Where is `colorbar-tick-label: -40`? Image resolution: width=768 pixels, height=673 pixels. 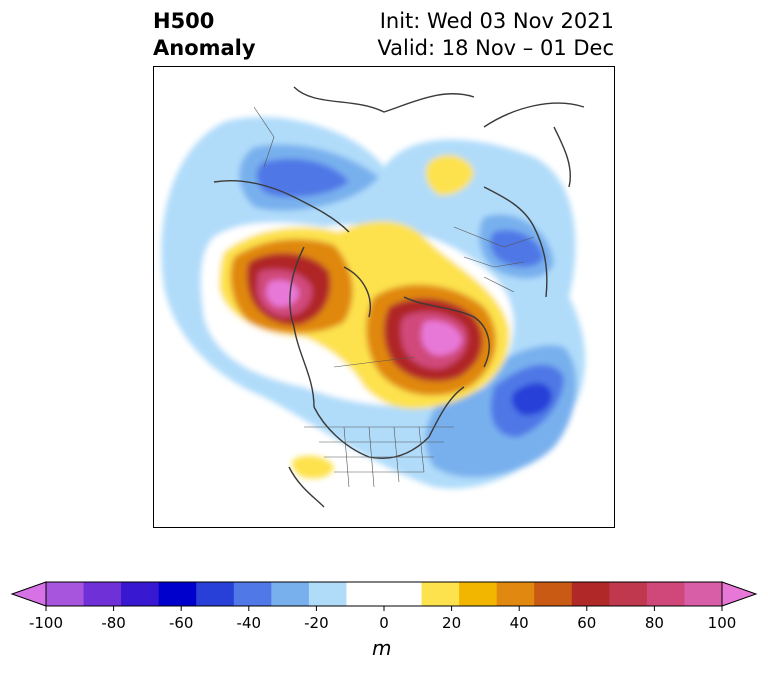 colorbar-tick-label: -40 is located at coordinates (249, 623).